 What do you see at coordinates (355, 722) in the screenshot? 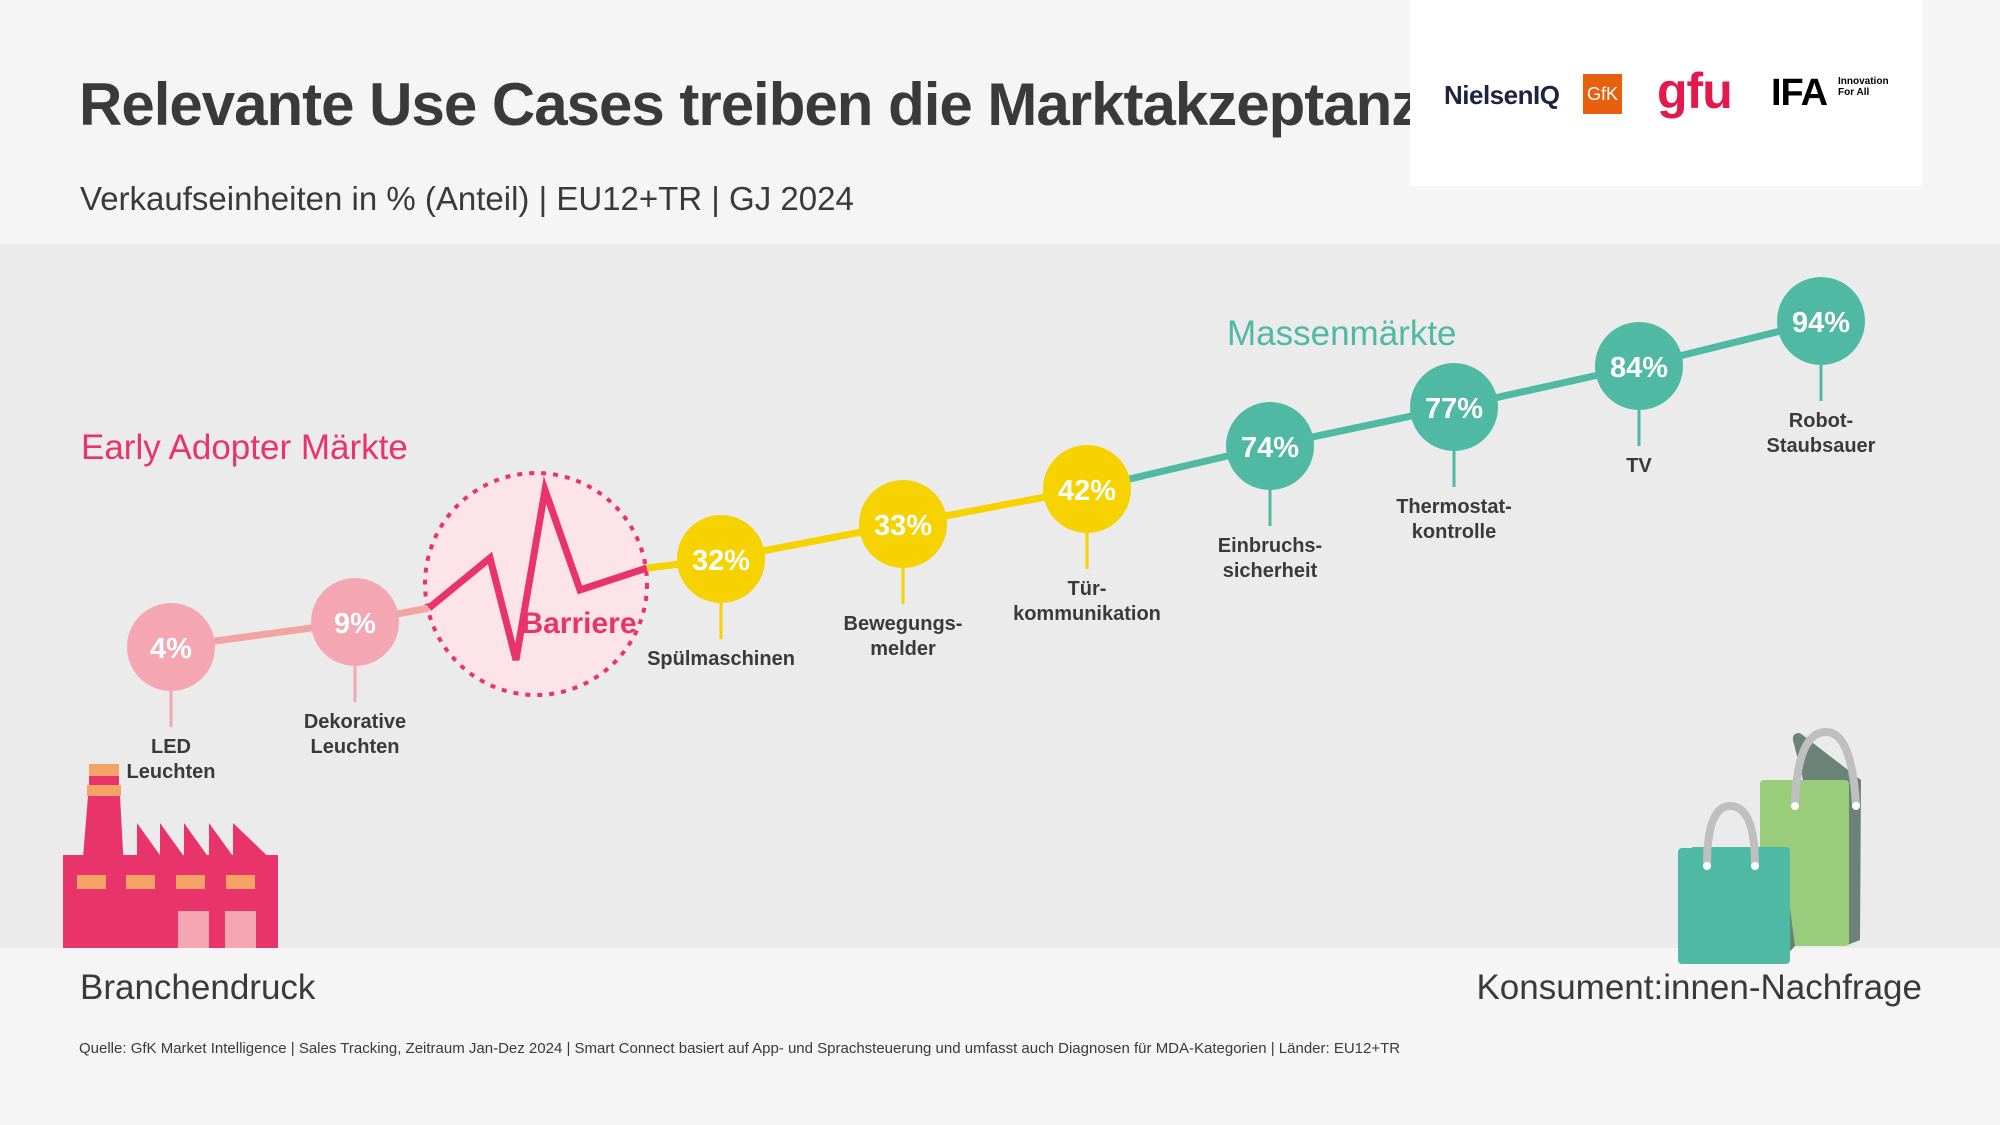
I see `category-label: Dekorative` at bounding box center [355, 722].